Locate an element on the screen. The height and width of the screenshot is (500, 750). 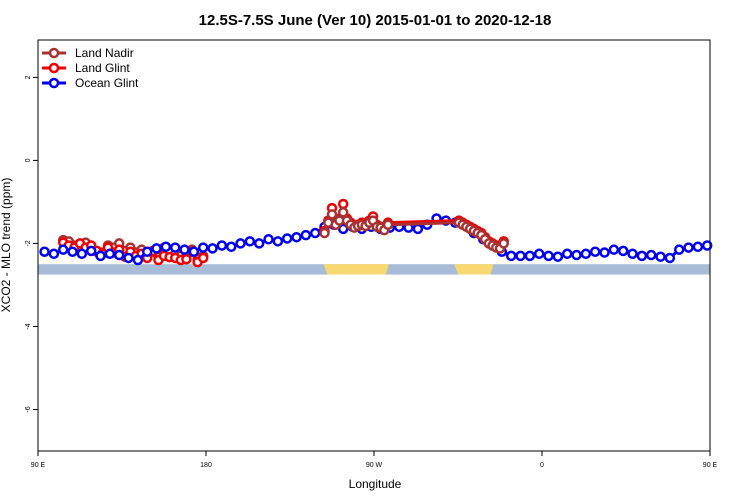
legend-label: Land Nadir is located at coordinates (104, 53).